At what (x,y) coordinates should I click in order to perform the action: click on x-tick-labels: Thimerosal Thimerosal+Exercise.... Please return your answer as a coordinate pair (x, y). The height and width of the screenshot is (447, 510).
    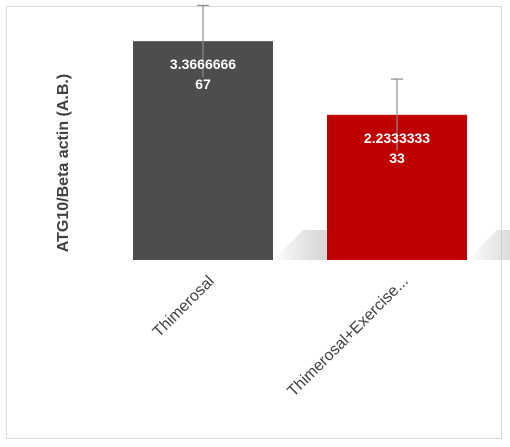
    Looking at the image, I should click on (281, 336).